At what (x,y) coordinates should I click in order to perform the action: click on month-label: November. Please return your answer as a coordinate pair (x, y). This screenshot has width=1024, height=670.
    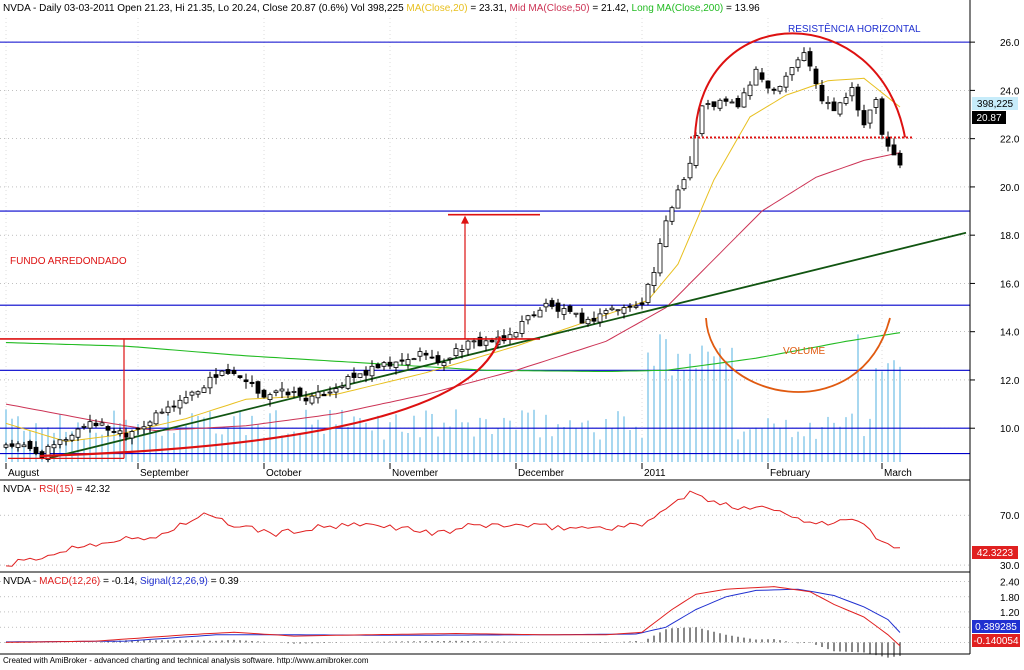
    Looking at the image, I should click on (415, 473).